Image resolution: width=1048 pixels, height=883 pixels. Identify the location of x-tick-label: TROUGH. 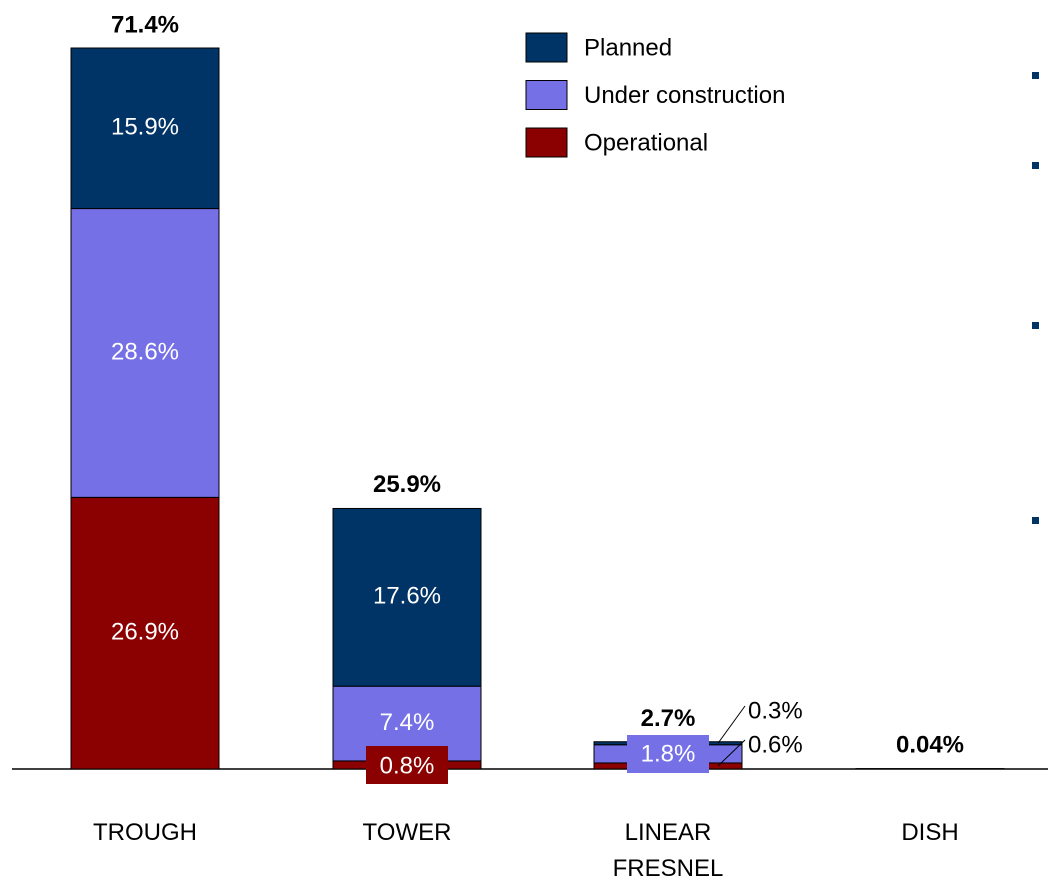
(145, 832).